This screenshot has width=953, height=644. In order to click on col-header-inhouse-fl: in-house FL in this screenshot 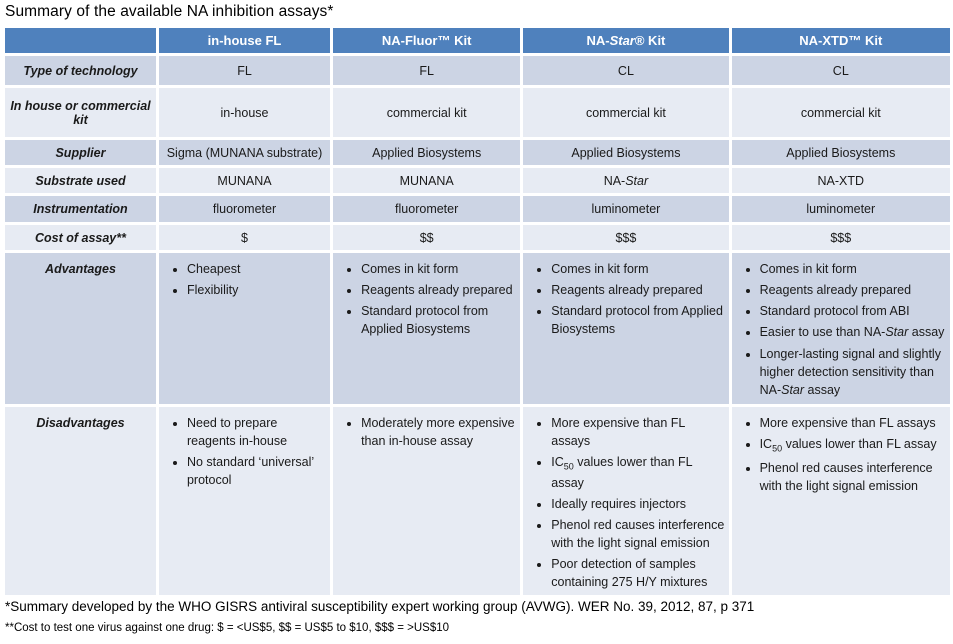, I will do `click(244, 40)`.